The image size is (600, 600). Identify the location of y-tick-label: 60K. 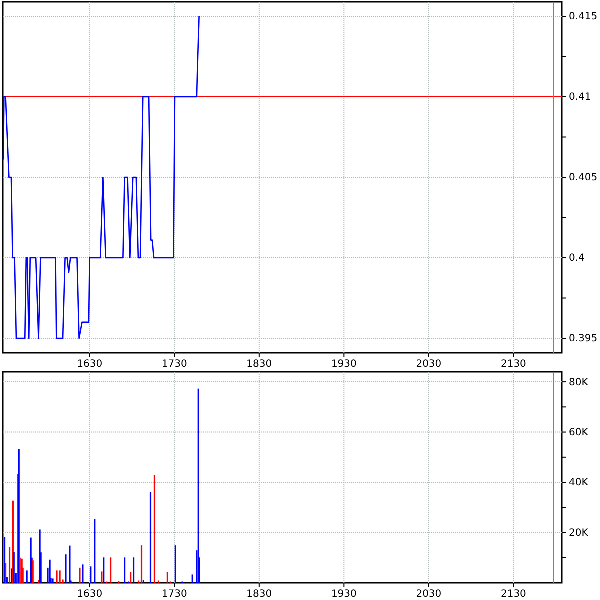
(579, 432).